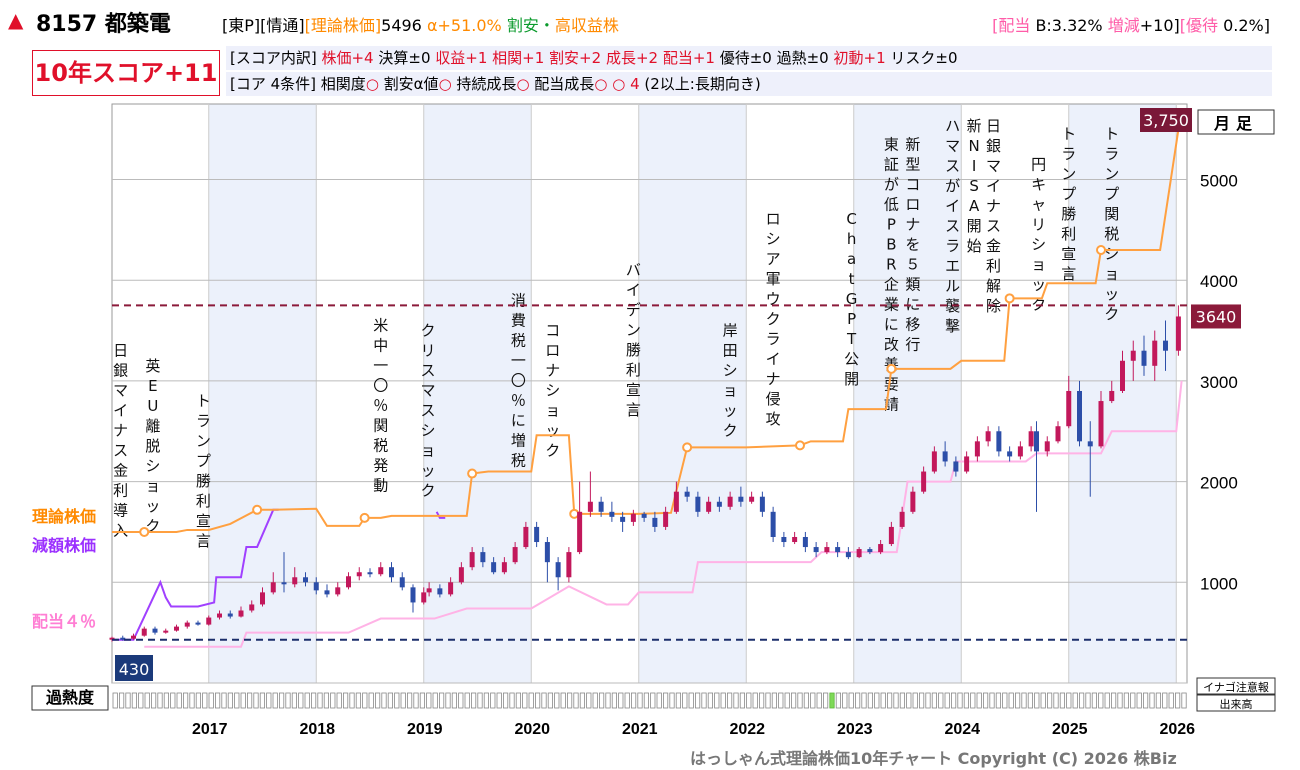  What do you see at coordinates (516, 58) in the screenshot?
I see `score-item: 相関+1` at bounding box center [516, 58].